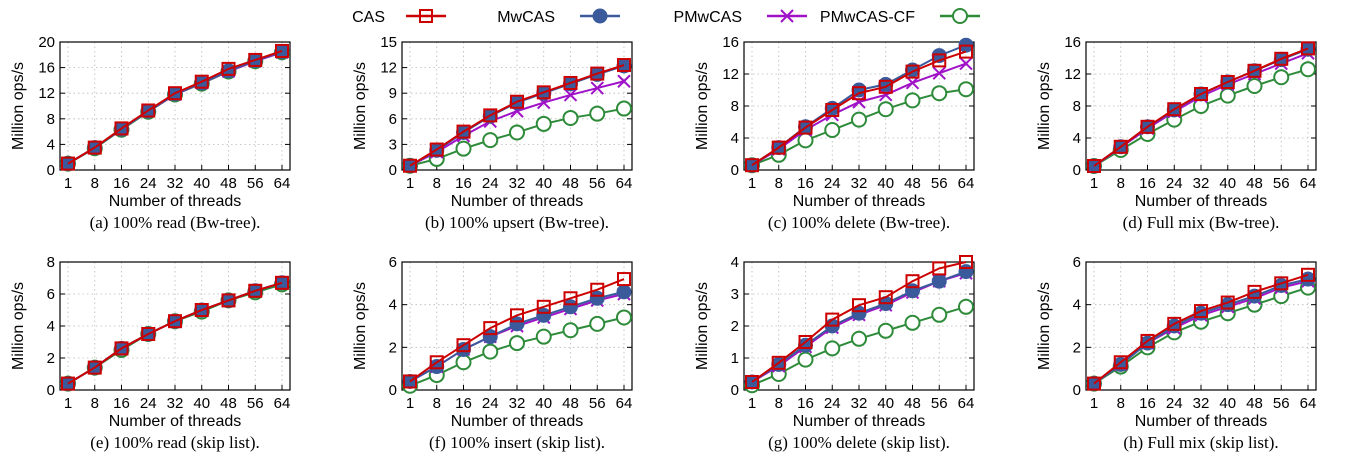 Image resolution: width=1346 pixels, height=468 pixels. Describe the element at coordinates (708, 17) in the screenshot. I see `legend-label: PMwCAS` at that location.